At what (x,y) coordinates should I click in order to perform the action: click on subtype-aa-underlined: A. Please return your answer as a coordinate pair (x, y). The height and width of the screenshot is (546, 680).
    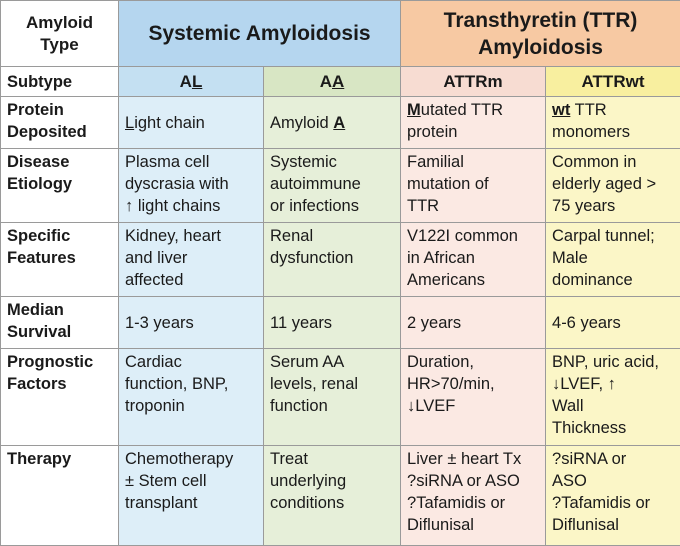
    Looking at the image, I should click on (338, 81).